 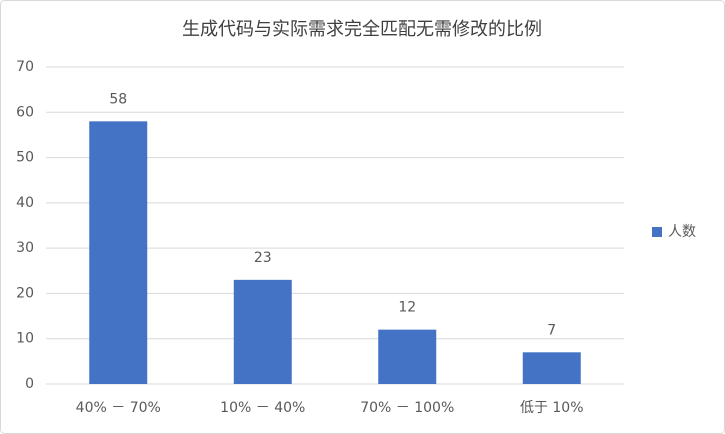 What do you see at coordinates (25, 112) in the screenshot?
I see `y-tick-label: 60` at bounding box center [25, 112].